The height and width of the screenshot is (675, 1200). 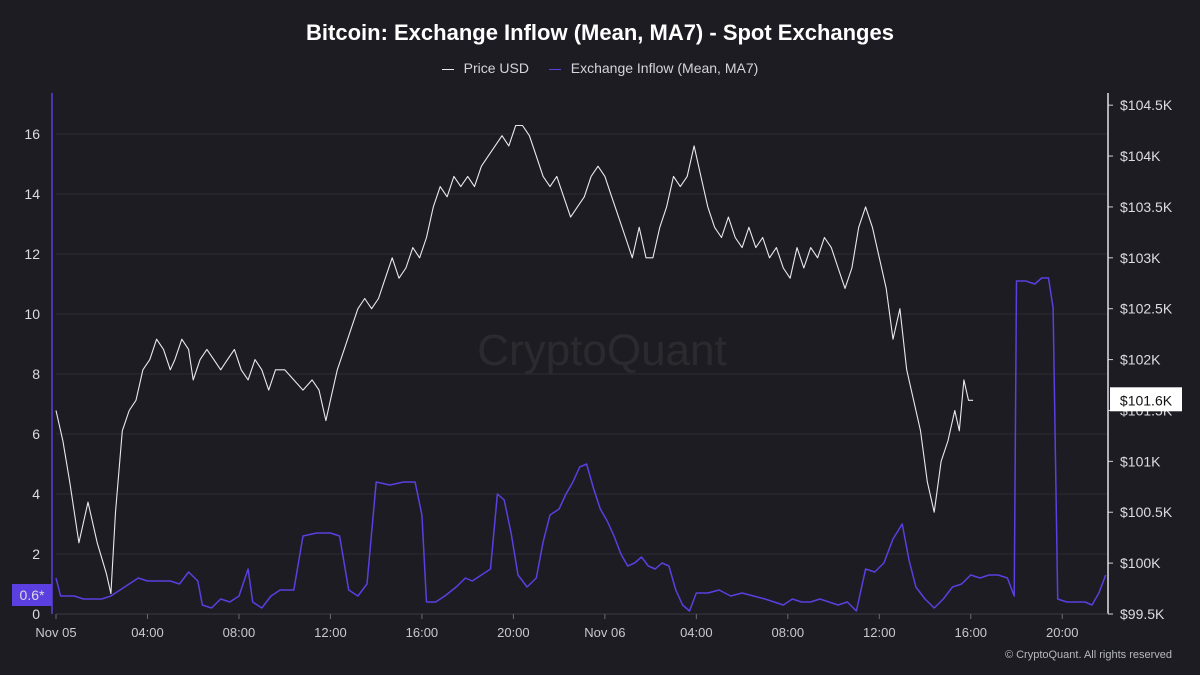 I want to click on y-left-tick-label: 0, so click(x=36, y=614).